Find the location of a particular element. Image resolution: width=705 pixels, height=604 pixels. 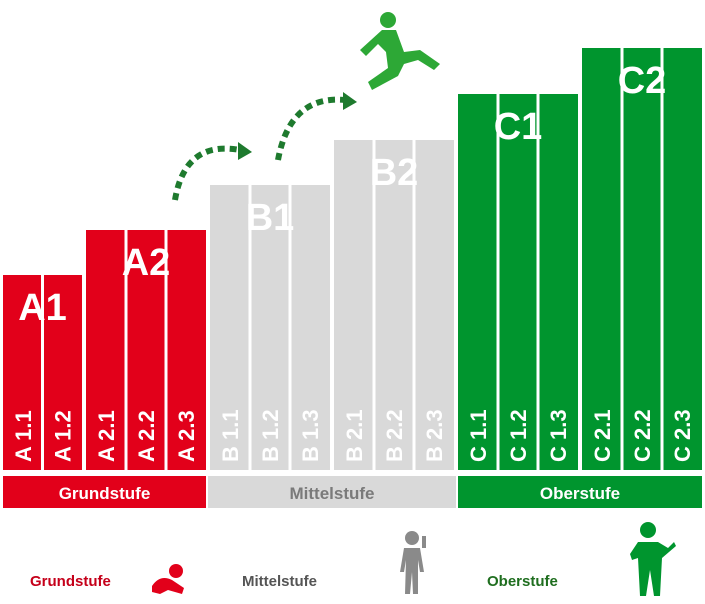

sublevel-label: A 1.2 is located at coordinates (62, 436).